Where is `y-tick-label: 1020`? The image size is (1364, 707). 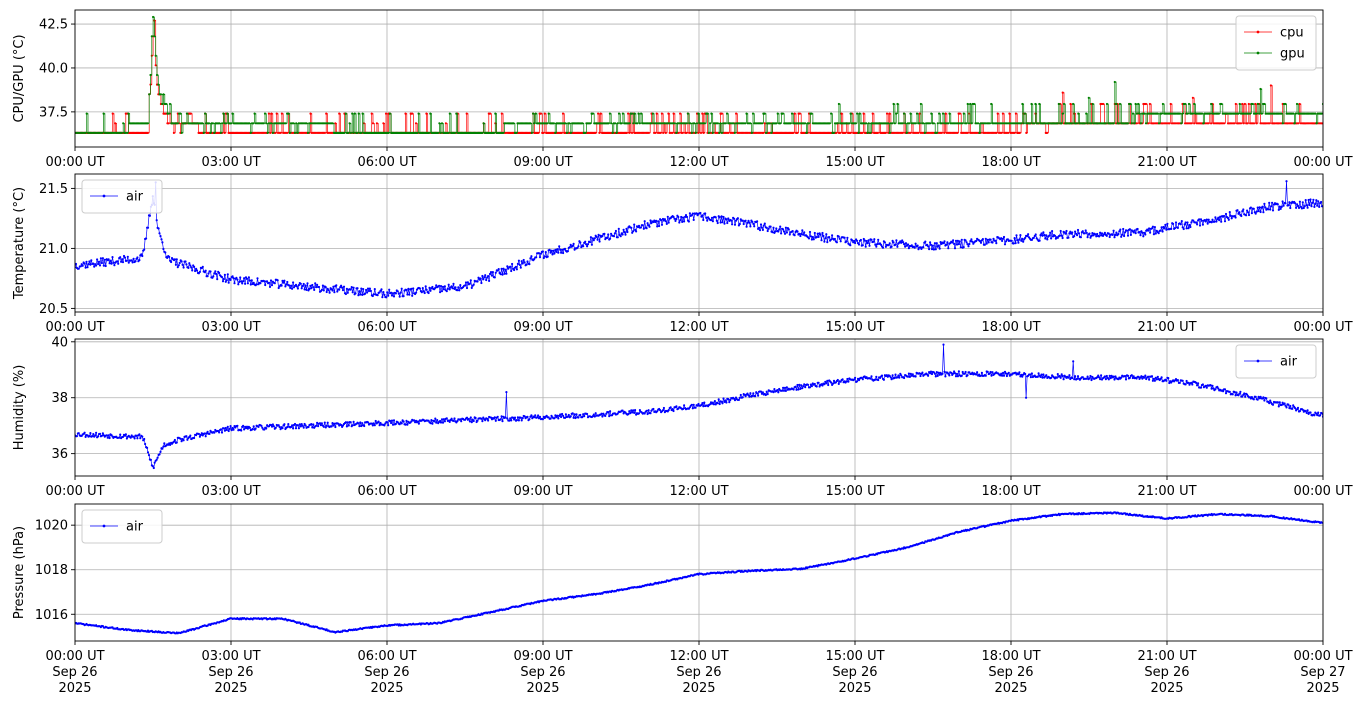 y-tick-label: 1020 is located at coordinates (51, 526).